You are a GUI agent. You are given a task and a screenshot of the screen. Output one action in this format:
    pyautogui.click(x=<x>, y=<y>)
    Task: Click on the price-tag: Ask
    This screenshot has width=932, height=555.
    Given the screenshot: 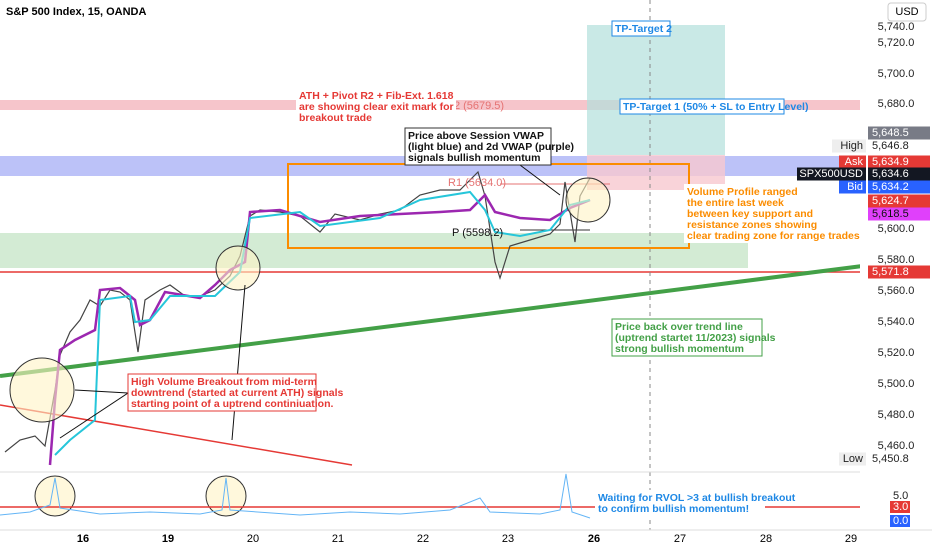 What is the action you would take?
    pyautogui.click(x=854, y=162)
    